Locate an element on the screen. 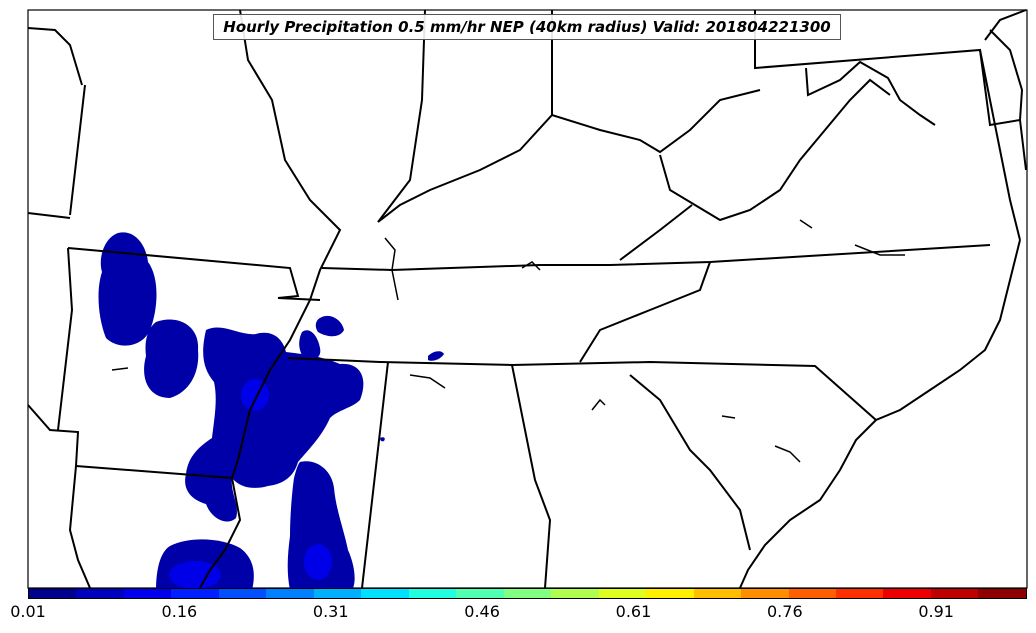  colorbar-tick-1: 0.16 is located at coordinates (179, 611).